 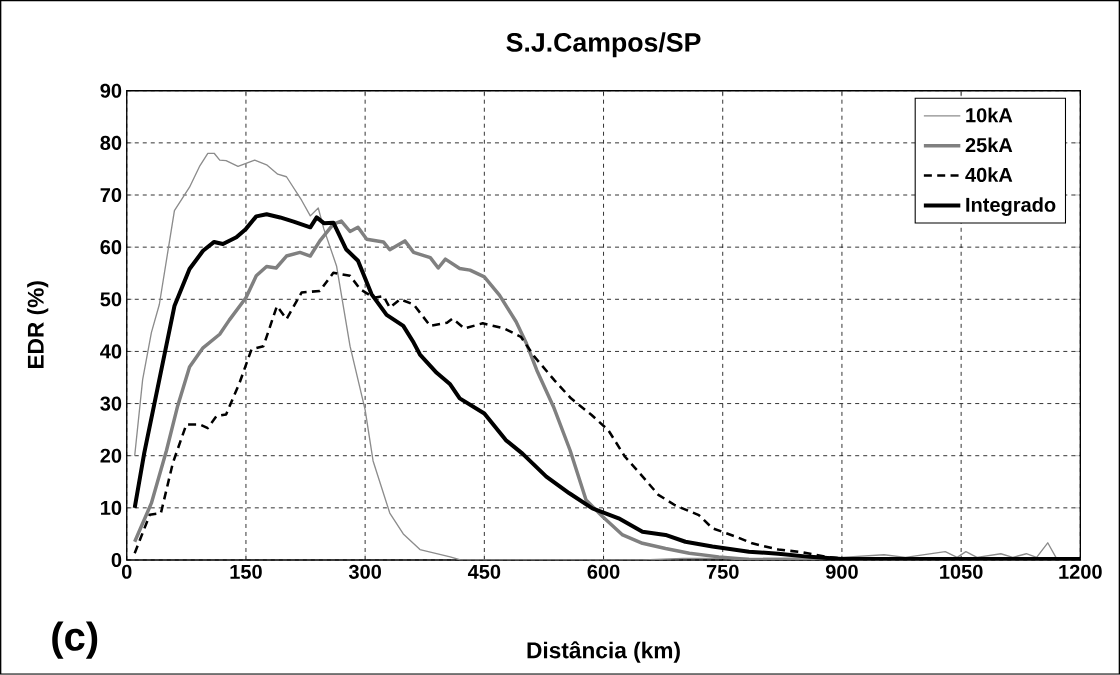 I want to click on y-tick-label: 90, so click(x=111, y=90).